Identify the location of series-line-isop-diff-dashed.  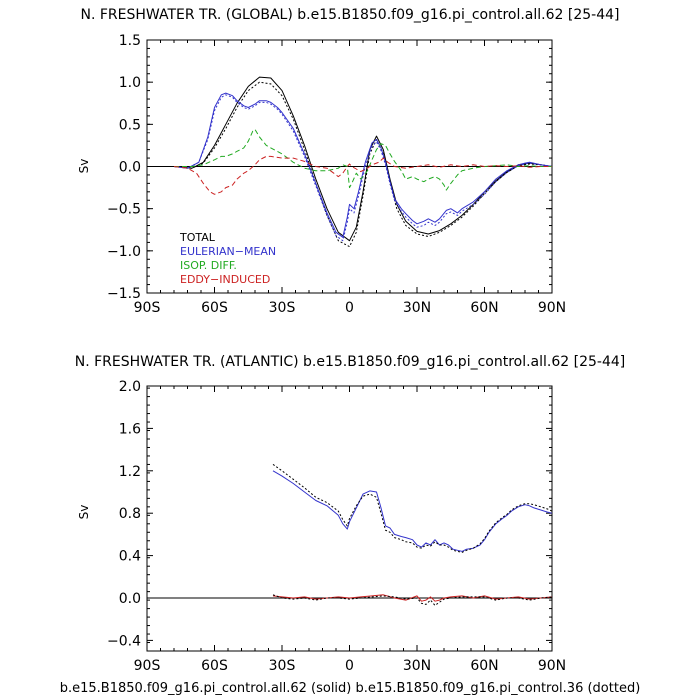
(363, 159).